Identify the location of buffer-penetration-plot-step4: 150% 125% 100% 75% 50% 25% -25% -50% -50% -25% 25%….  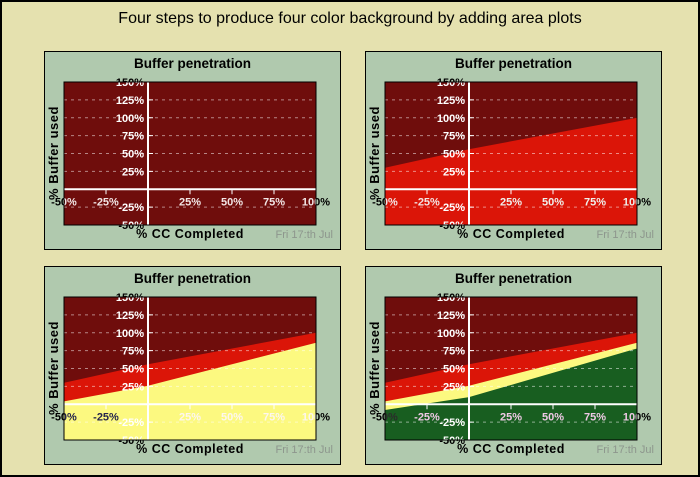
(511, 369).